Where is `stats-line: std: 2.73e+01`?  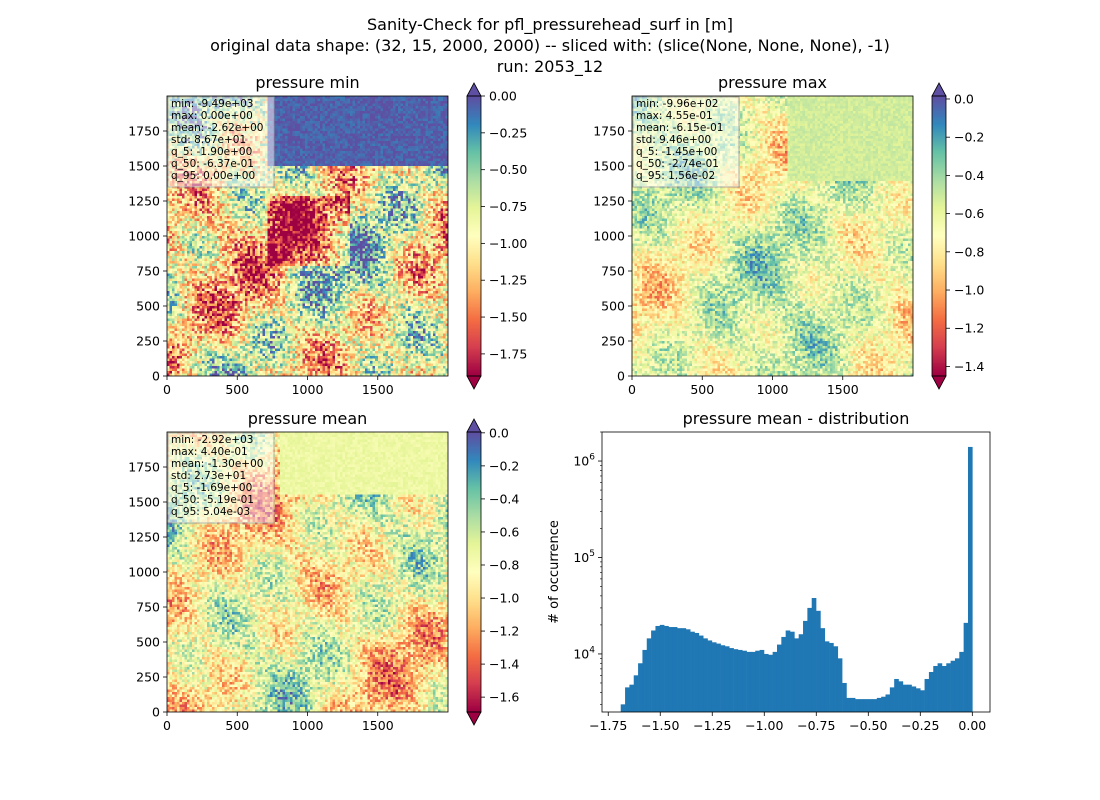
stats-line: std: 2.73e+01 is located at coordinates (208, 476).